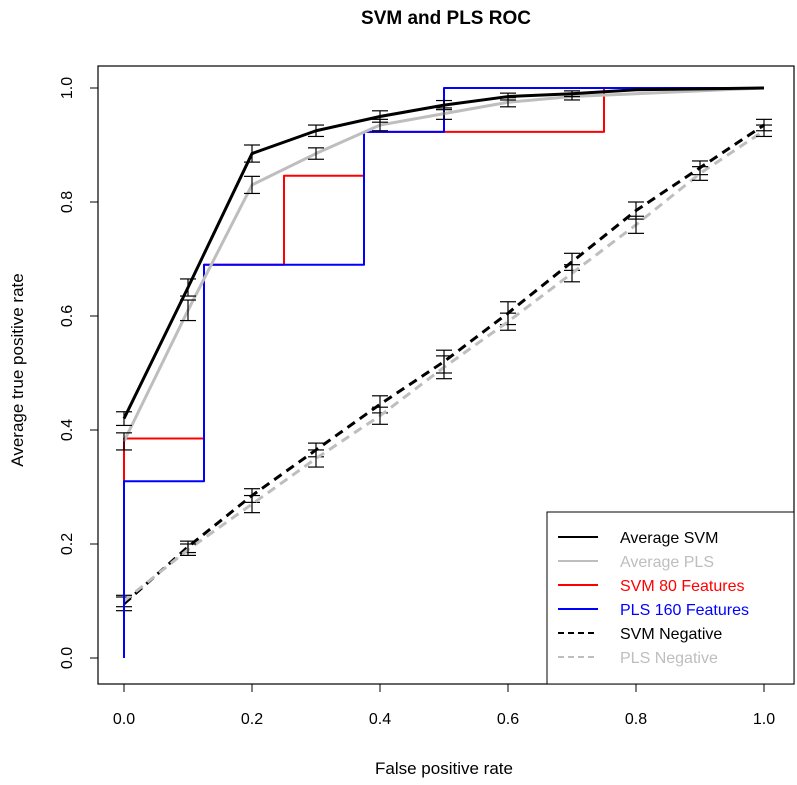 This screenshot has width=797, height=785. Describe the element at coordinates (67, 202) in the screenshot. I see `y-tick-label: 0.8` at that location.